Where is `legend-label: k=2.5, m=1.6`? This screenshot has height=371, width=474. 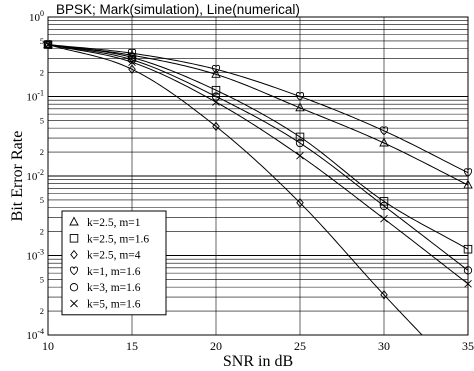 legend-label: k=2.5, m=1.6 is located at coordinates (118, 239).